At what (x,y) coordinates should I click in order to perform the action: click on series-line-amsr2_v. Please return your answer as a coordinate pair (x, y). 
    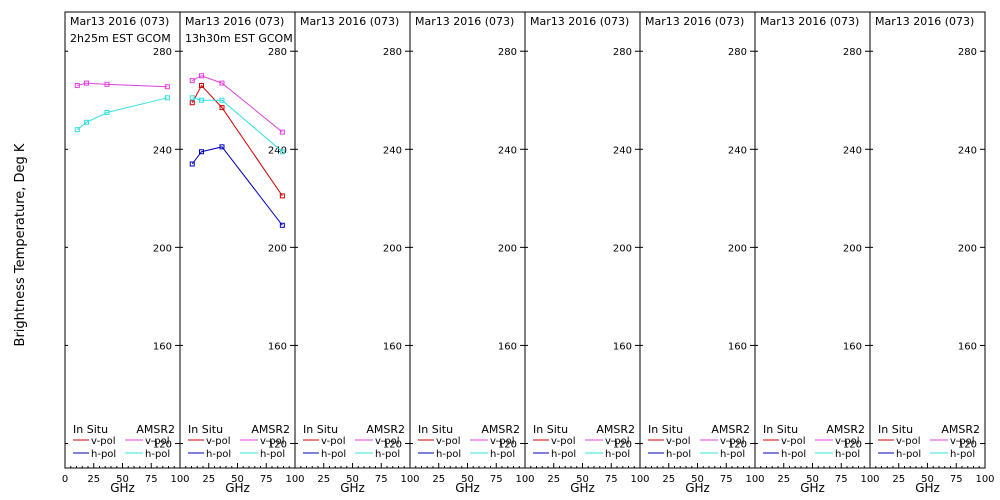
    Looking at the image, I should click on (237, 104).